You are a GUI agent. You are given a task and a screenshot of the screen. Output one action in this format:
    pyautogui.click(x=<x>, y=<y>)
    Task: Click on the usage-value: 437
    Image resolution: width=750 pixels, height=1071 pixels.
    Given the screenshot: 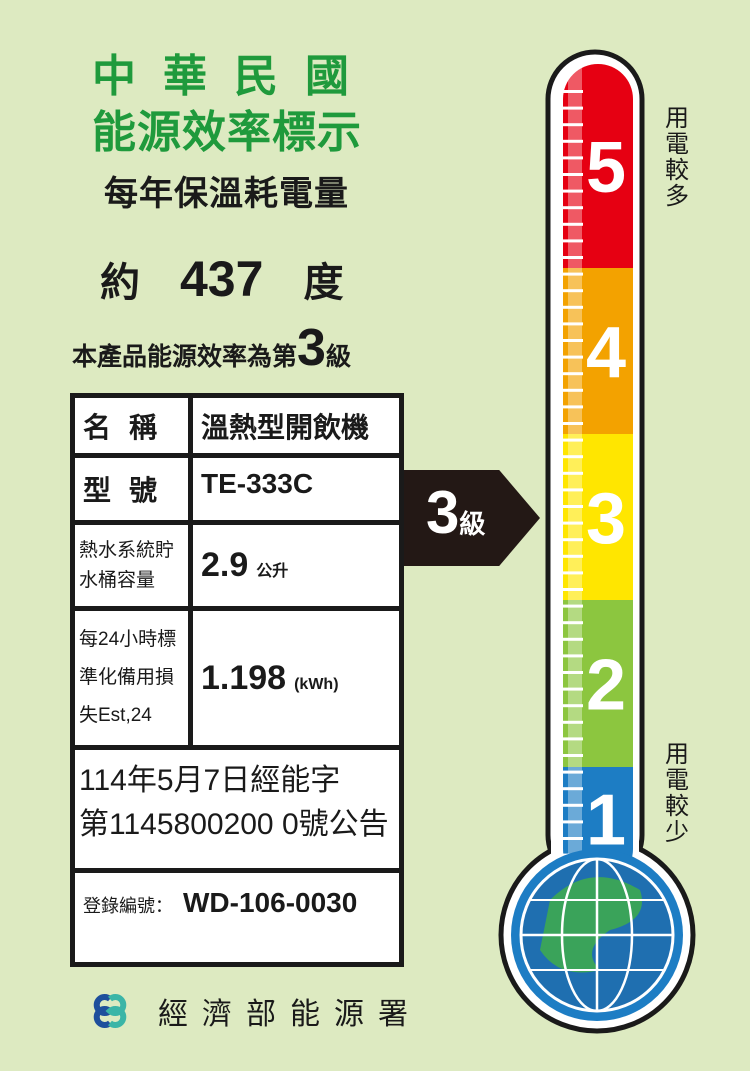 What is the action you would take?
    pyautogui.click(x=222, y=279)
    